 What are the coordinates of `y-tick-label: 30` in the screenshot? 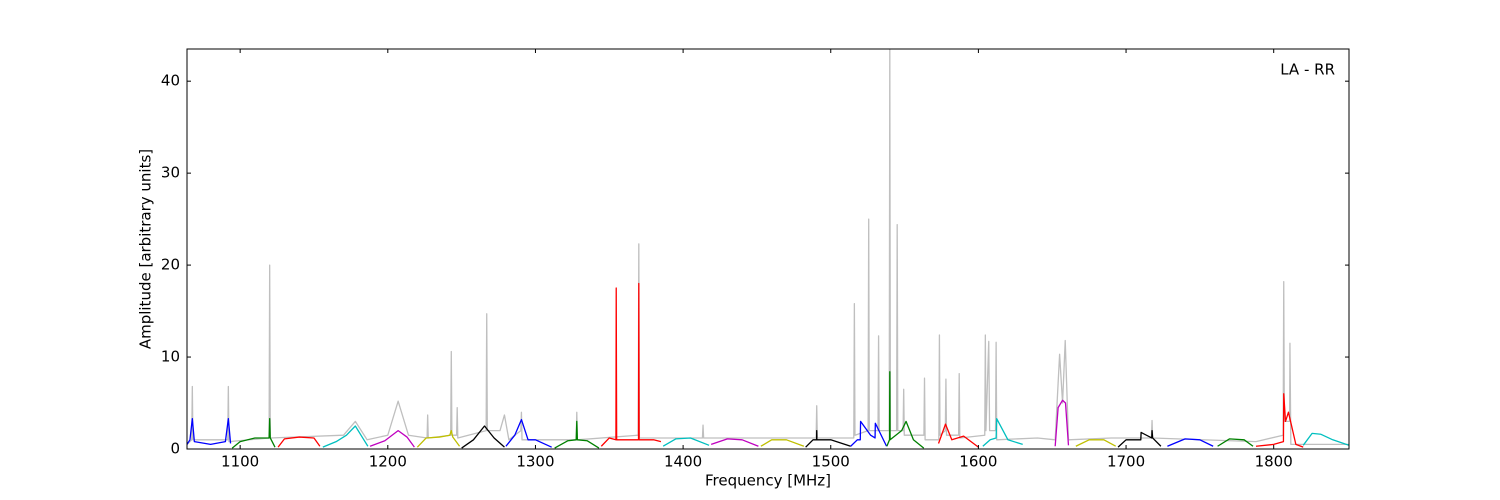 It's located at (170, 173).